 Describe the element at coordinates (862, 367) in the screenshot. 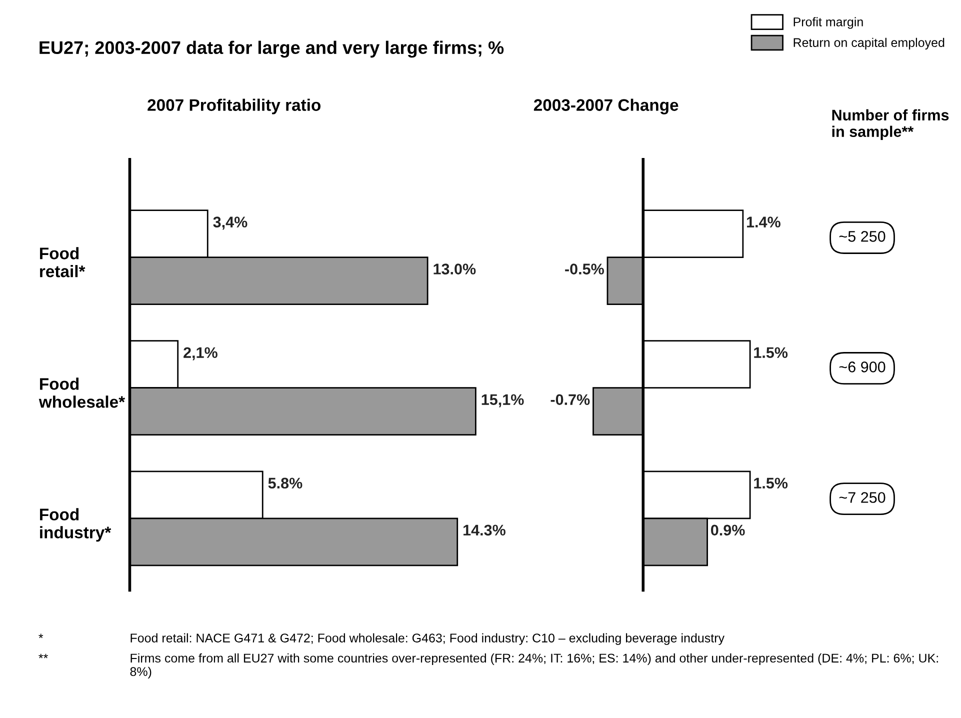

I see `text: ~6 900` at that location.